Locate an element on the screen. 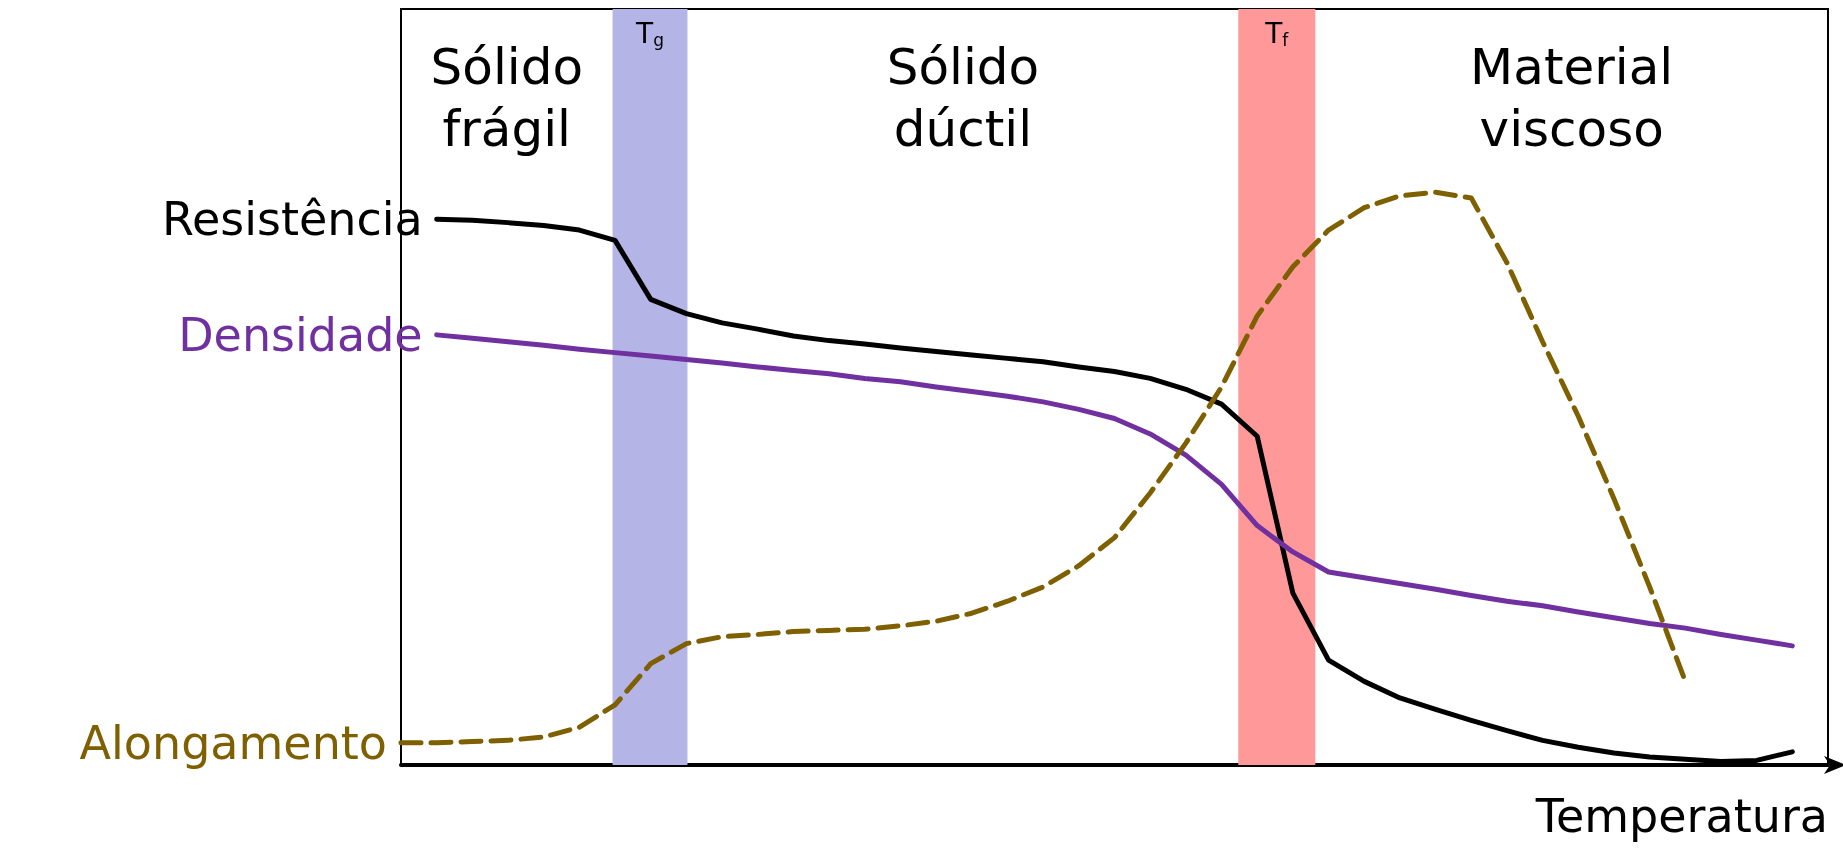 This screenshot has width=1843, height=863. text: Sólido dúctil is located at coordinates (963, 98).